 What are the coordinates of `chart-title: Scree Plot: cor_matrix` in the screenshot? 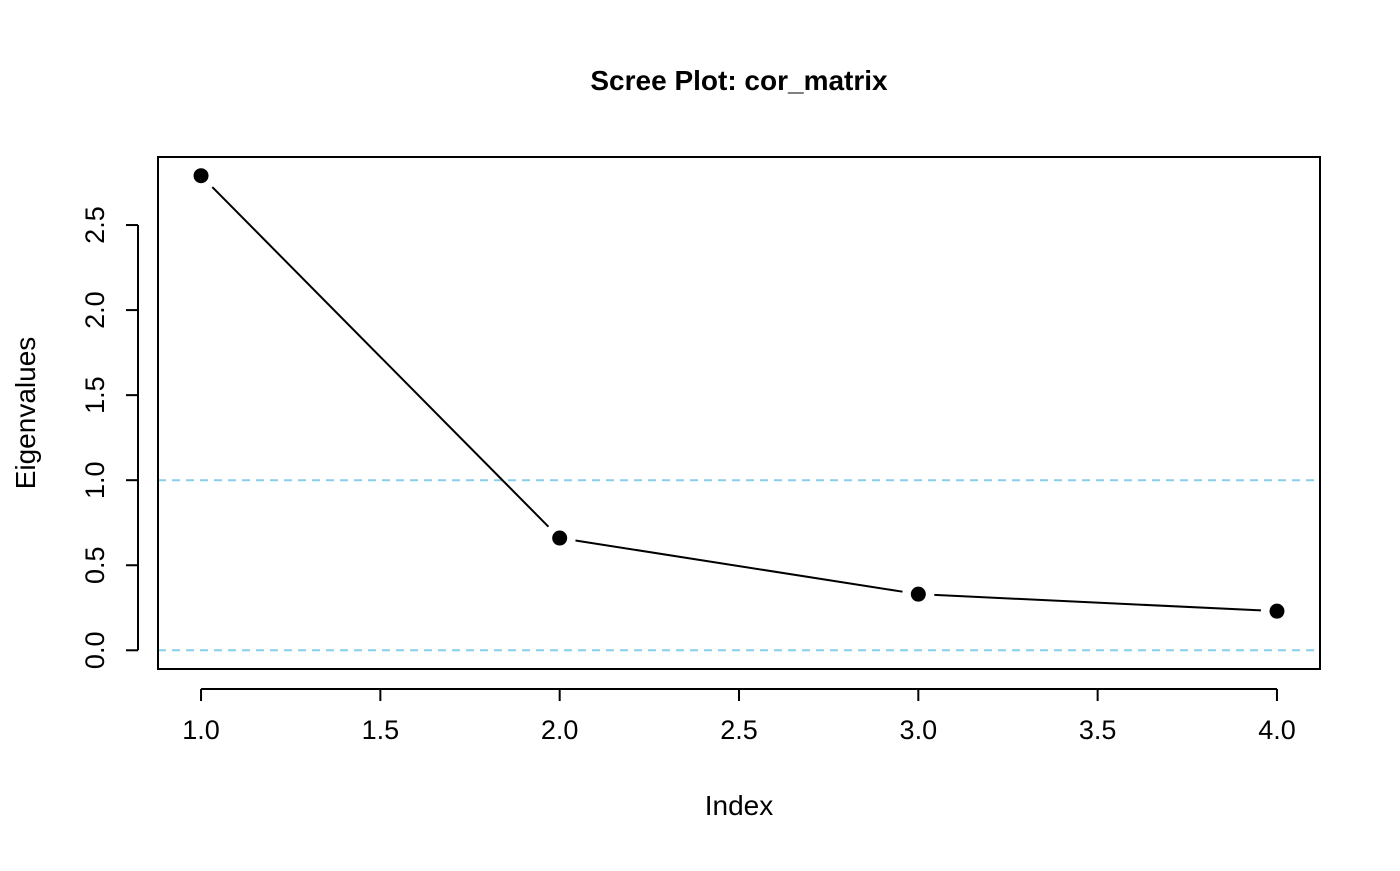 It's located at (739, 80).